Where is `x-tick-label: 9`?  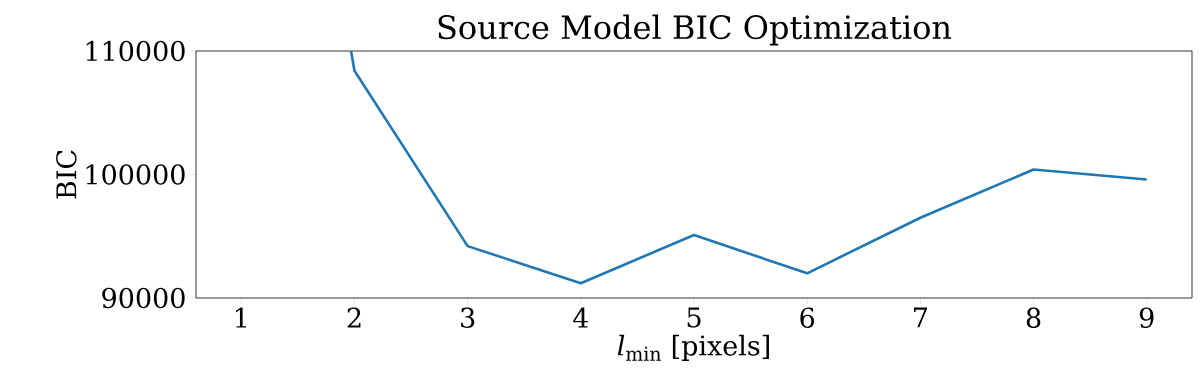 x-tick-label: 9 is located at coordinates (1146, 317).